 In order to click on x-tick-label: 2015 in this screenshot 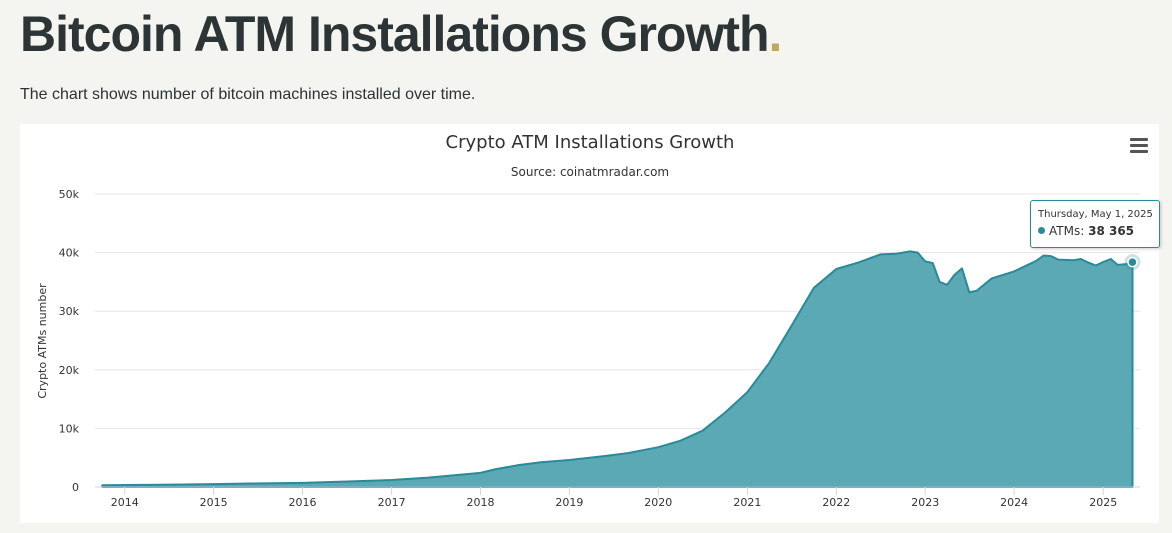, I will do `click(214, 502)`.